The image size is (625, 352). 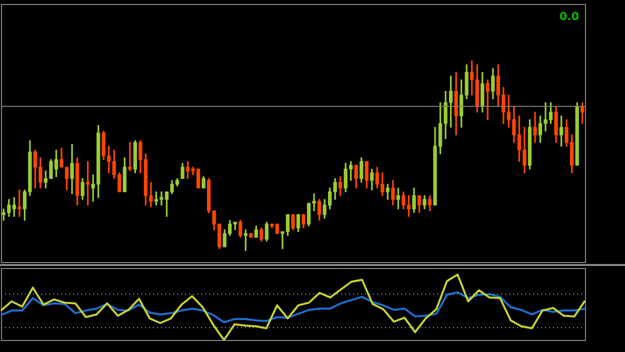 I want to click on text: 0.0, so click(x=569, y=16).